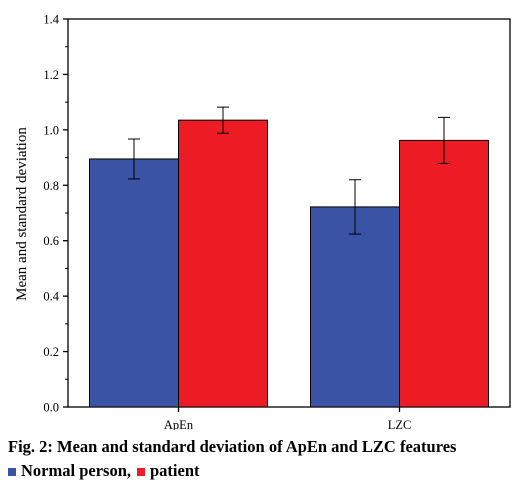 This screenshot has width=523, height=489. Describe the element at coordinates (134, 283) in the screenshot. I see `bar-normal-person-apen` at that location.